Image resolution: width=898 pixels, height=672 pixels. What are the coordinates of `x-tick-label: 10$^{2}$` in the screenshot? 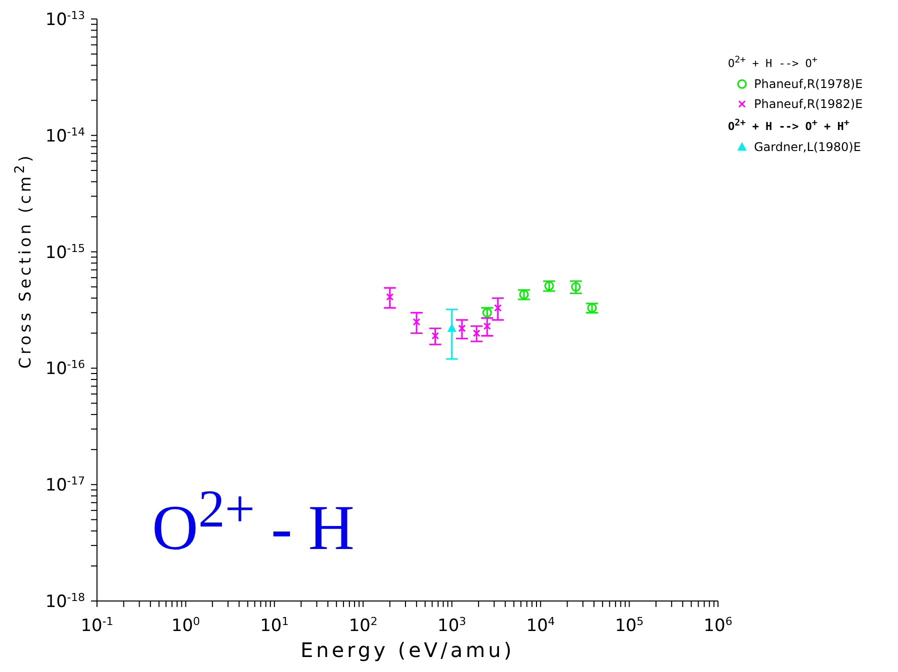 It's located at (363, 625).